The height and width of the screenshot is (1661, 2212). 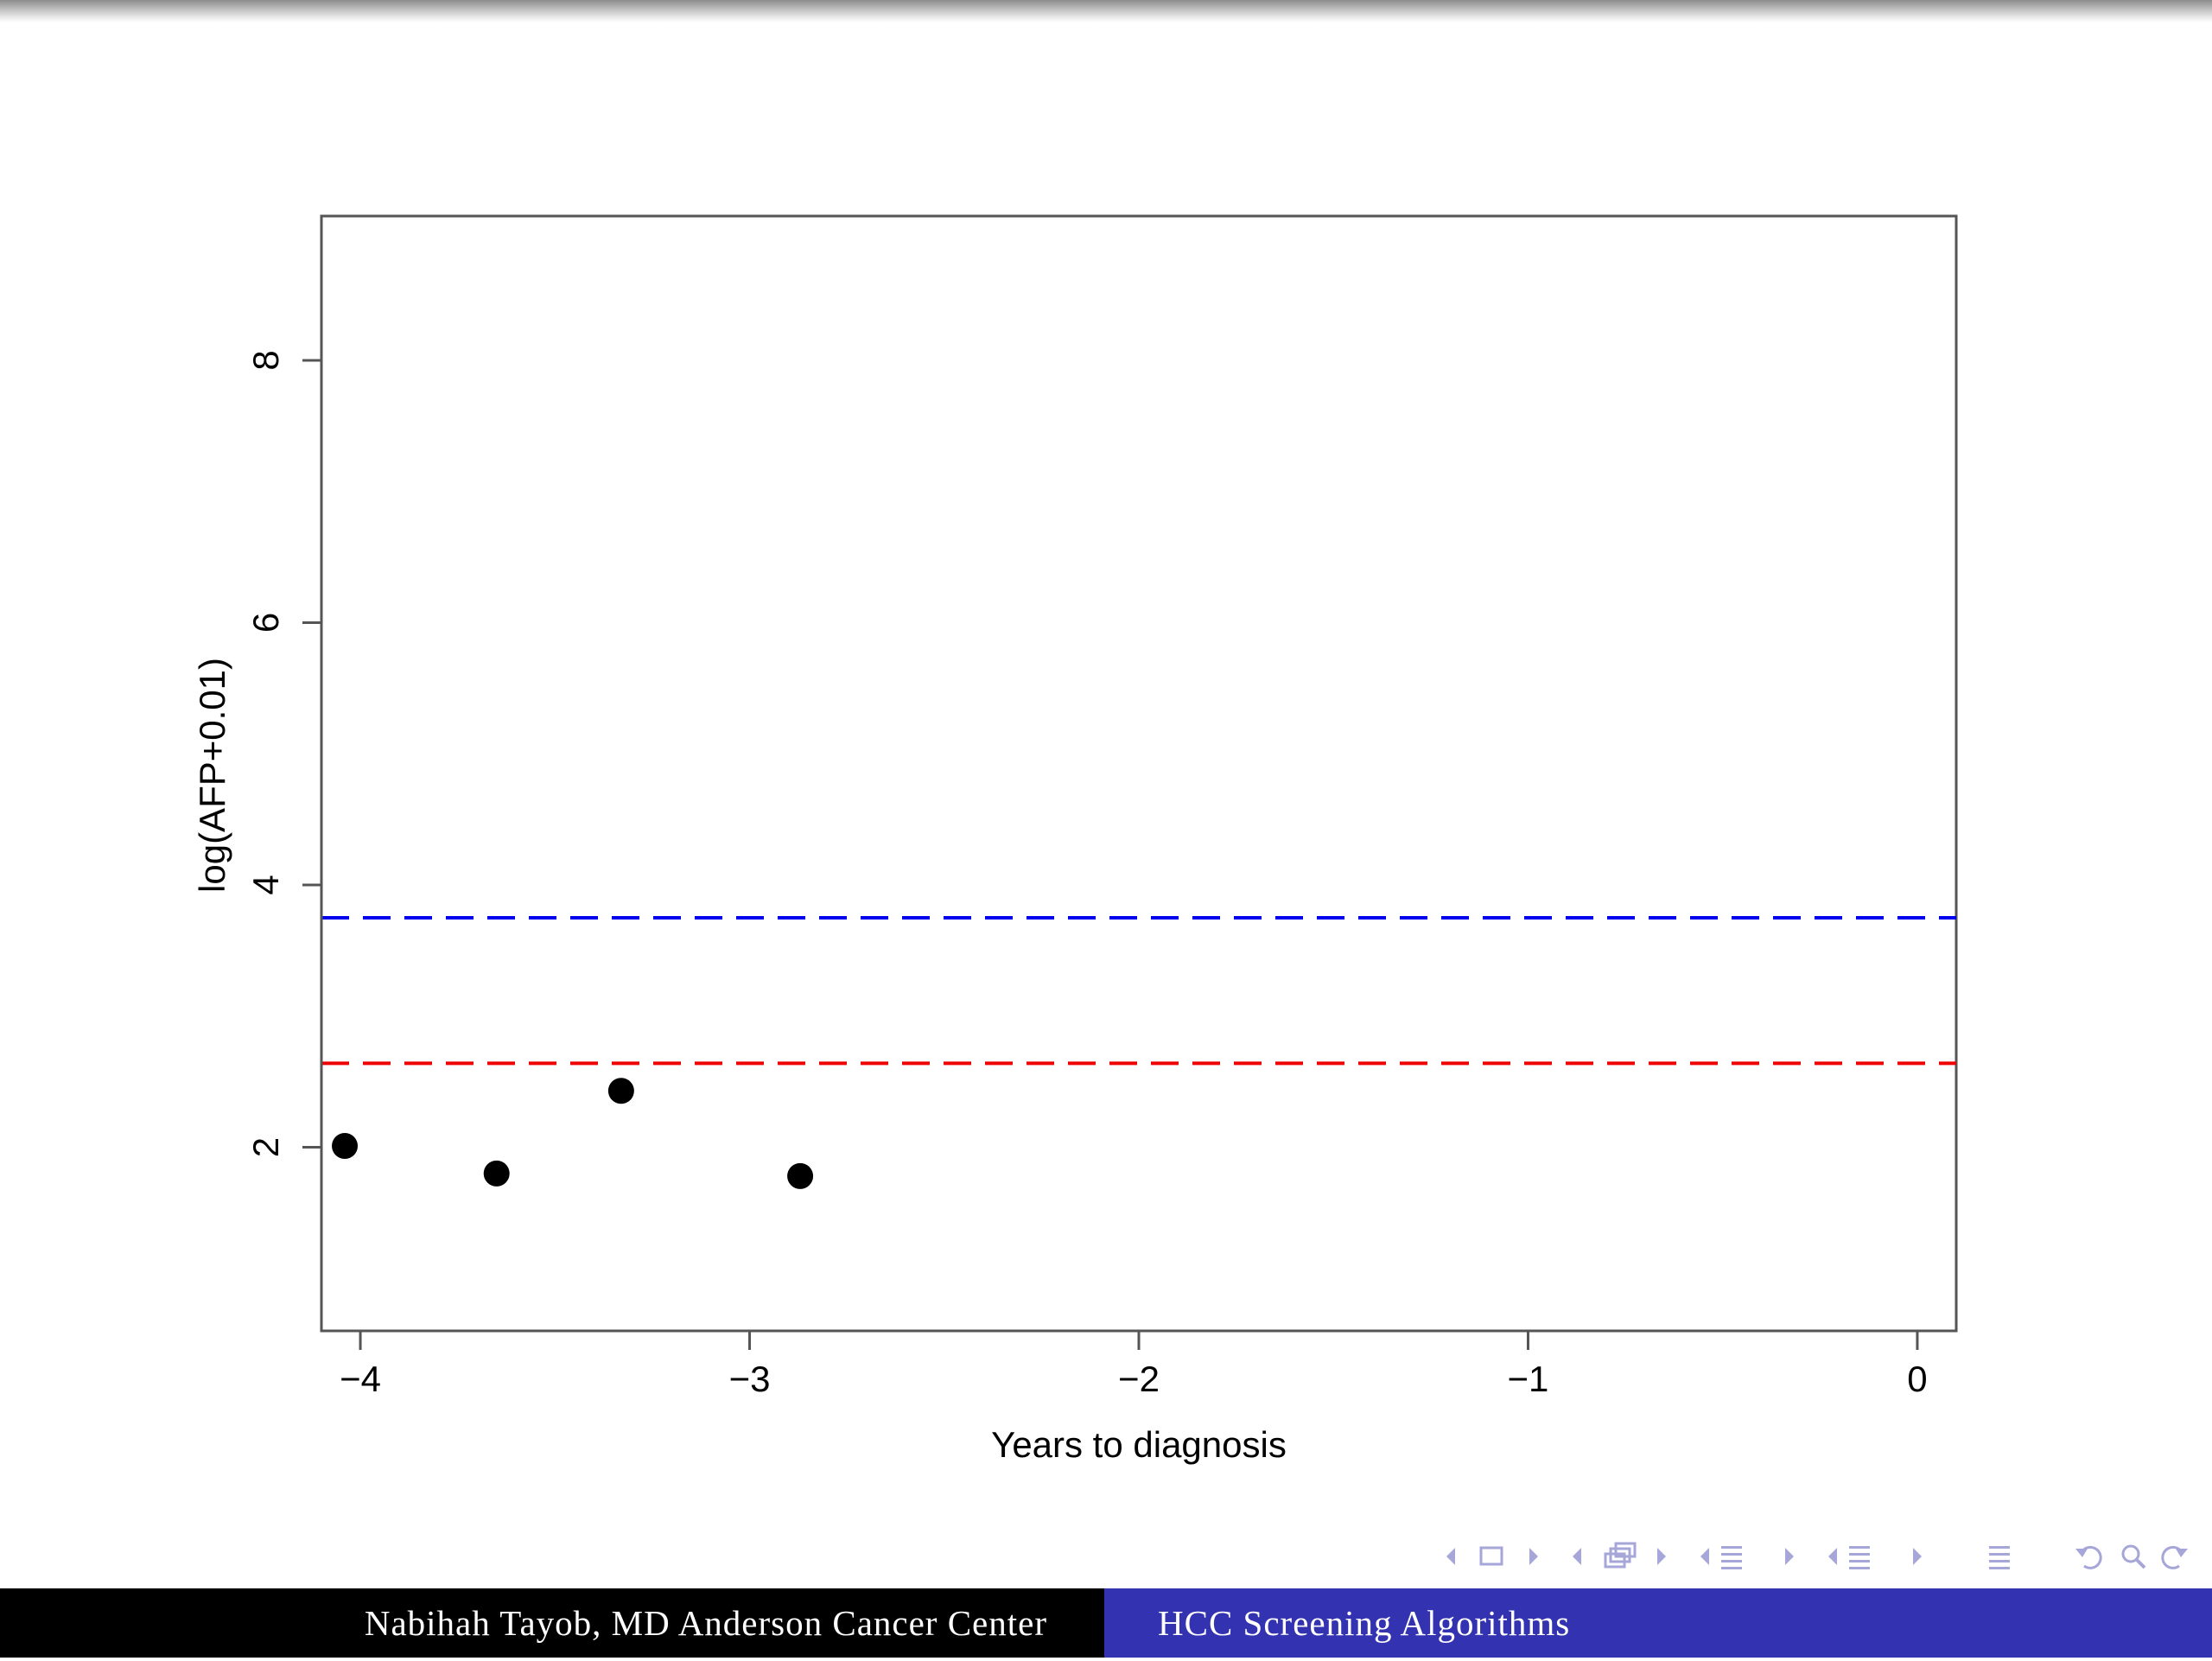 I want to click on x-tick-label: −3, so click(x=750, y=1379).